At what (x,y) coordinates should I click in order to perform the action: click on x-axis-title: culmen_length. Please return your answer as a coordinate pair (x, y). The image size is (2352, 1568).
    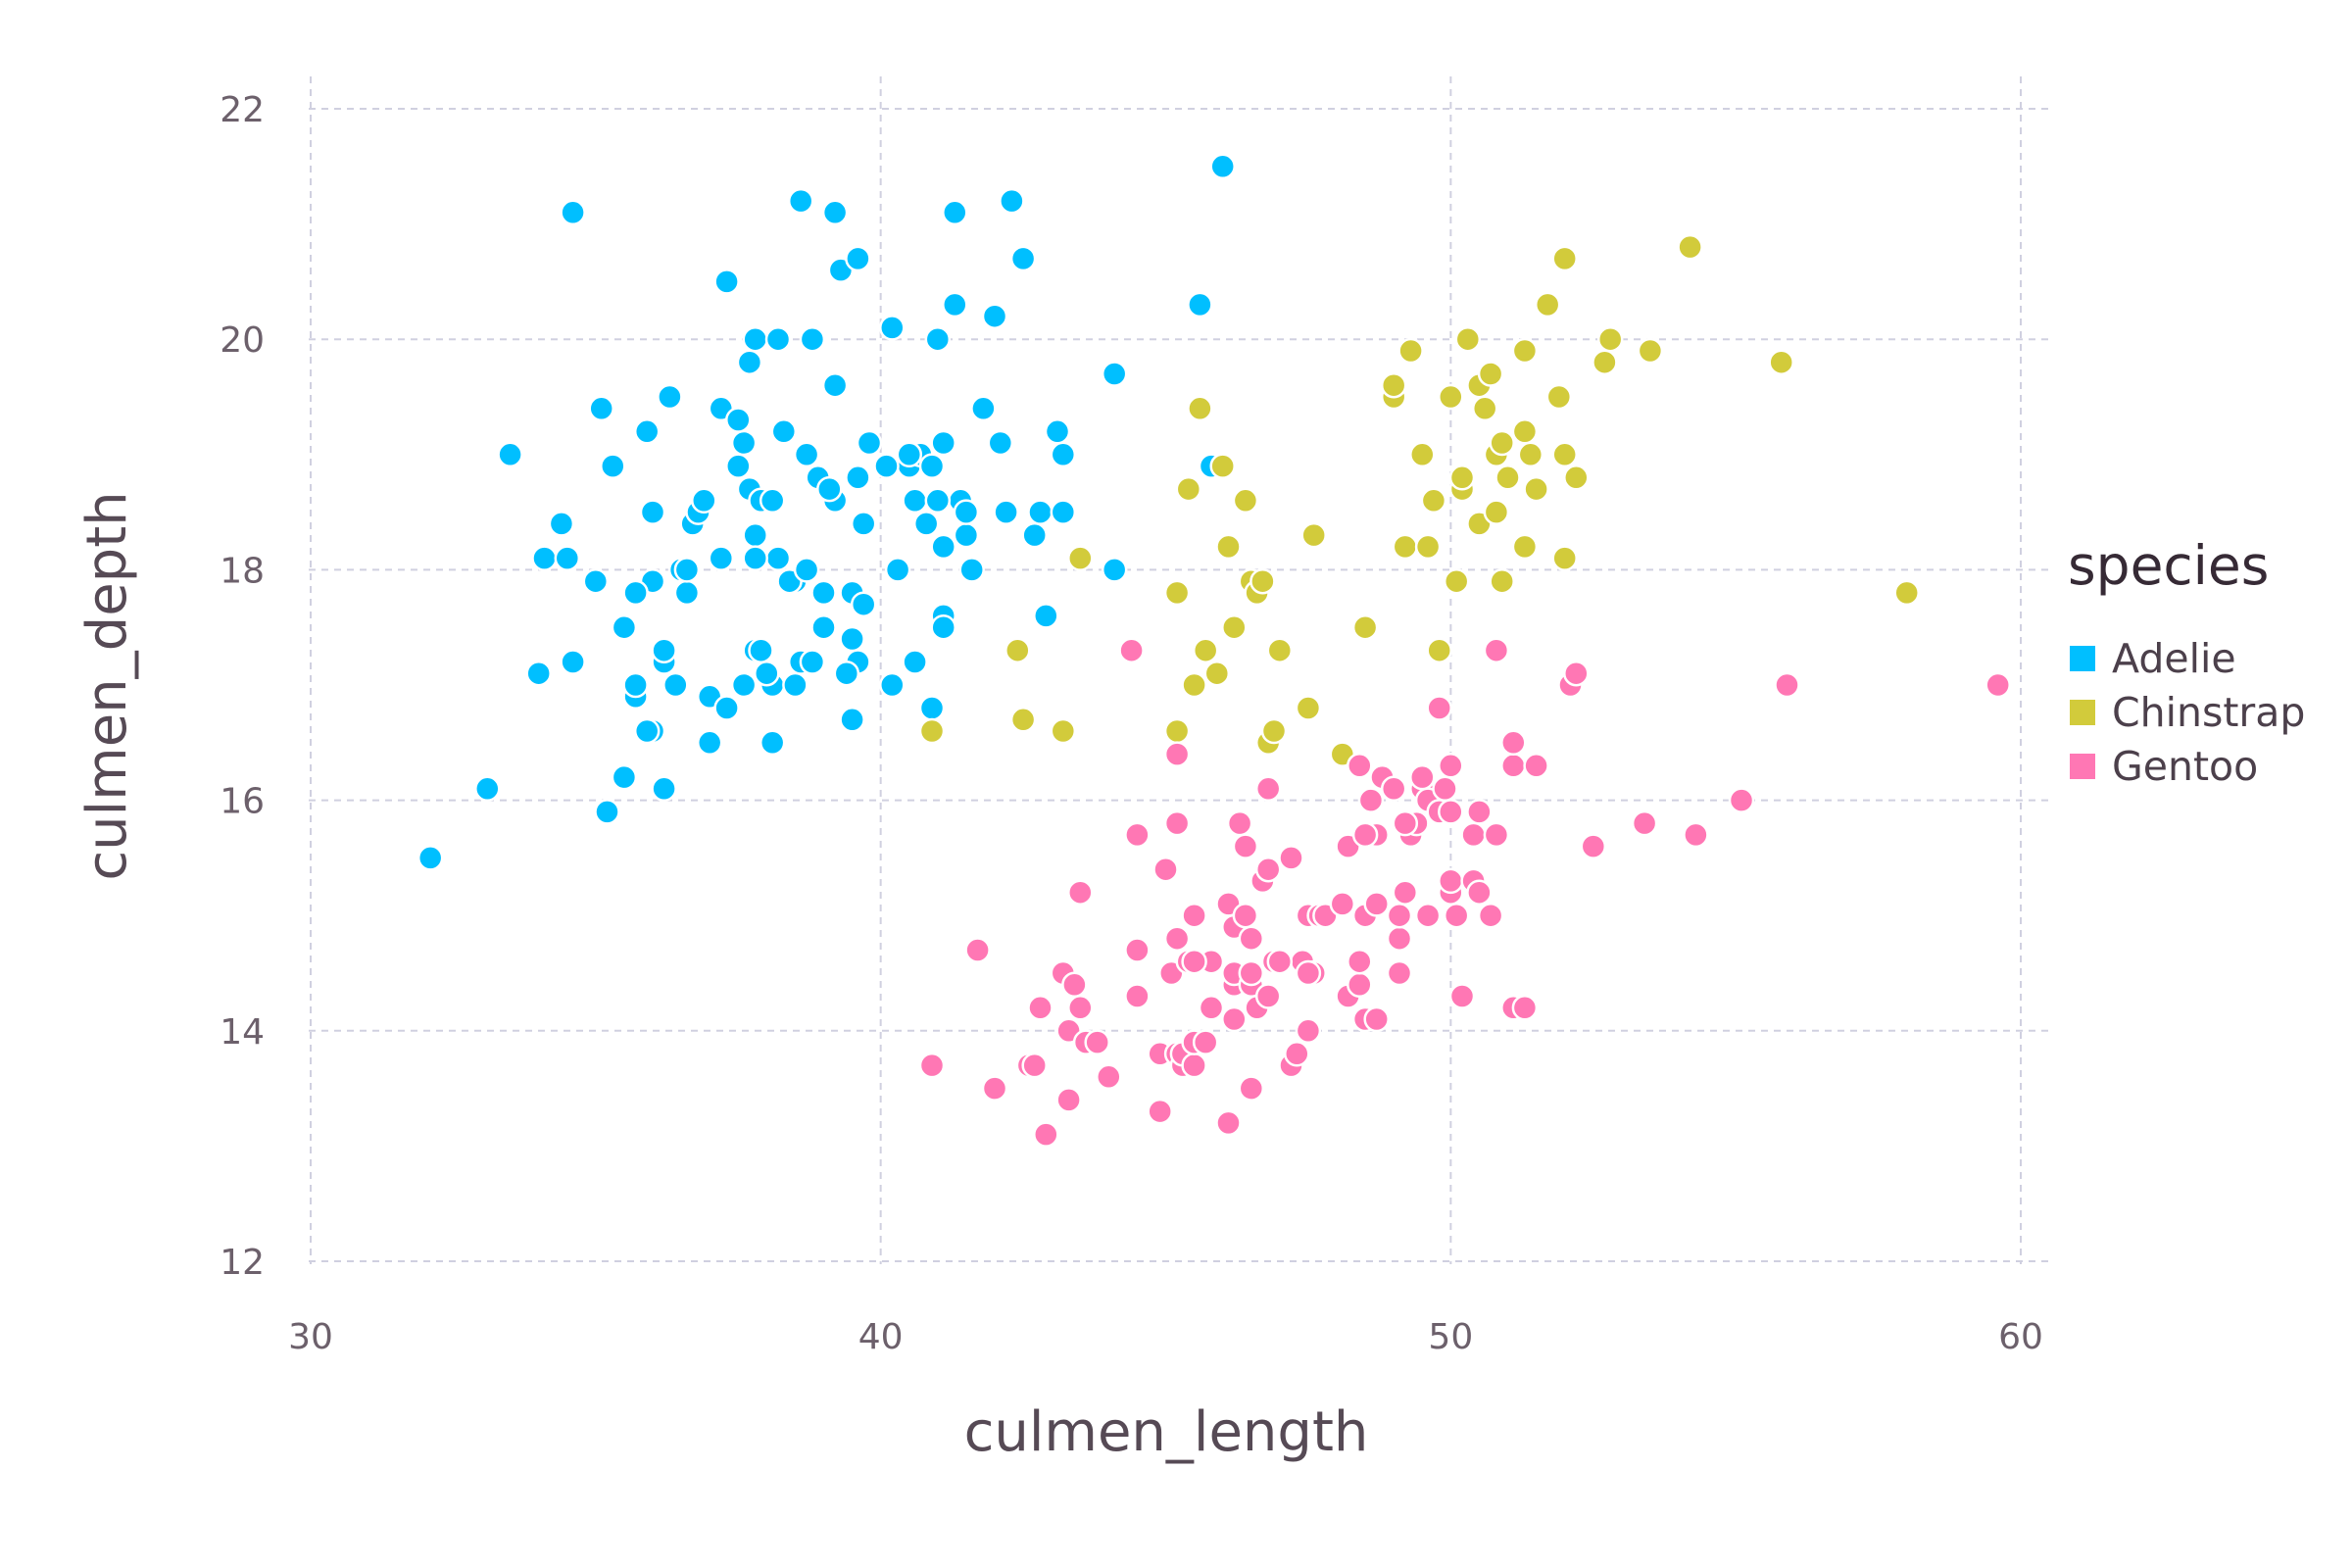
    Looking at the image, I should click on (1166, 1432).